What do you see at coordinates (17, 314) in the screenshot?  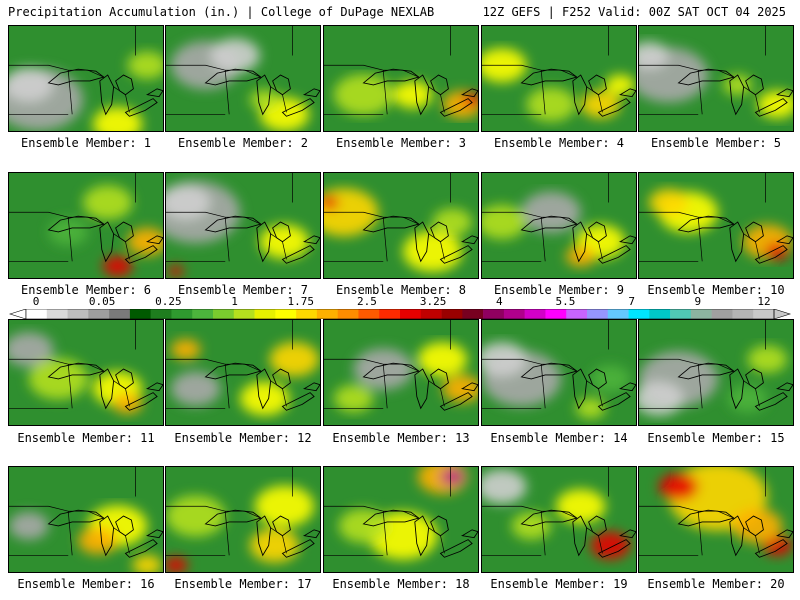 I see `colorbar-min-arrow` at bounding box center [17, 314].